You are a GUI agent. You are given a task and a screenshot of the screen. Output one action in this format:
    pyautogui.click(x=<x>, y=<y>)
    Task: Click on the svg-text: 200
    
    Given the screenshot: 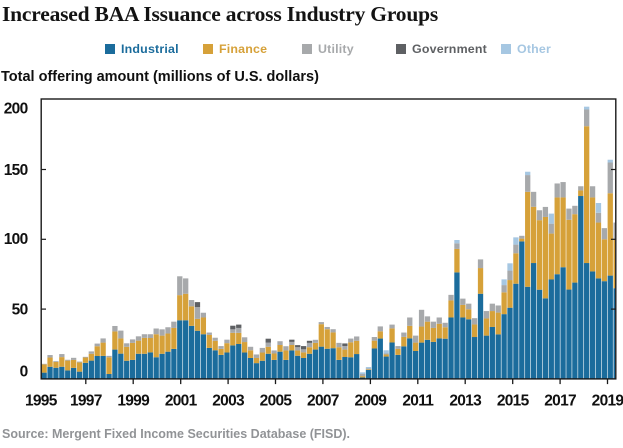 What is the action you would take?
    pyautogui.click(x=16, y=109)
    